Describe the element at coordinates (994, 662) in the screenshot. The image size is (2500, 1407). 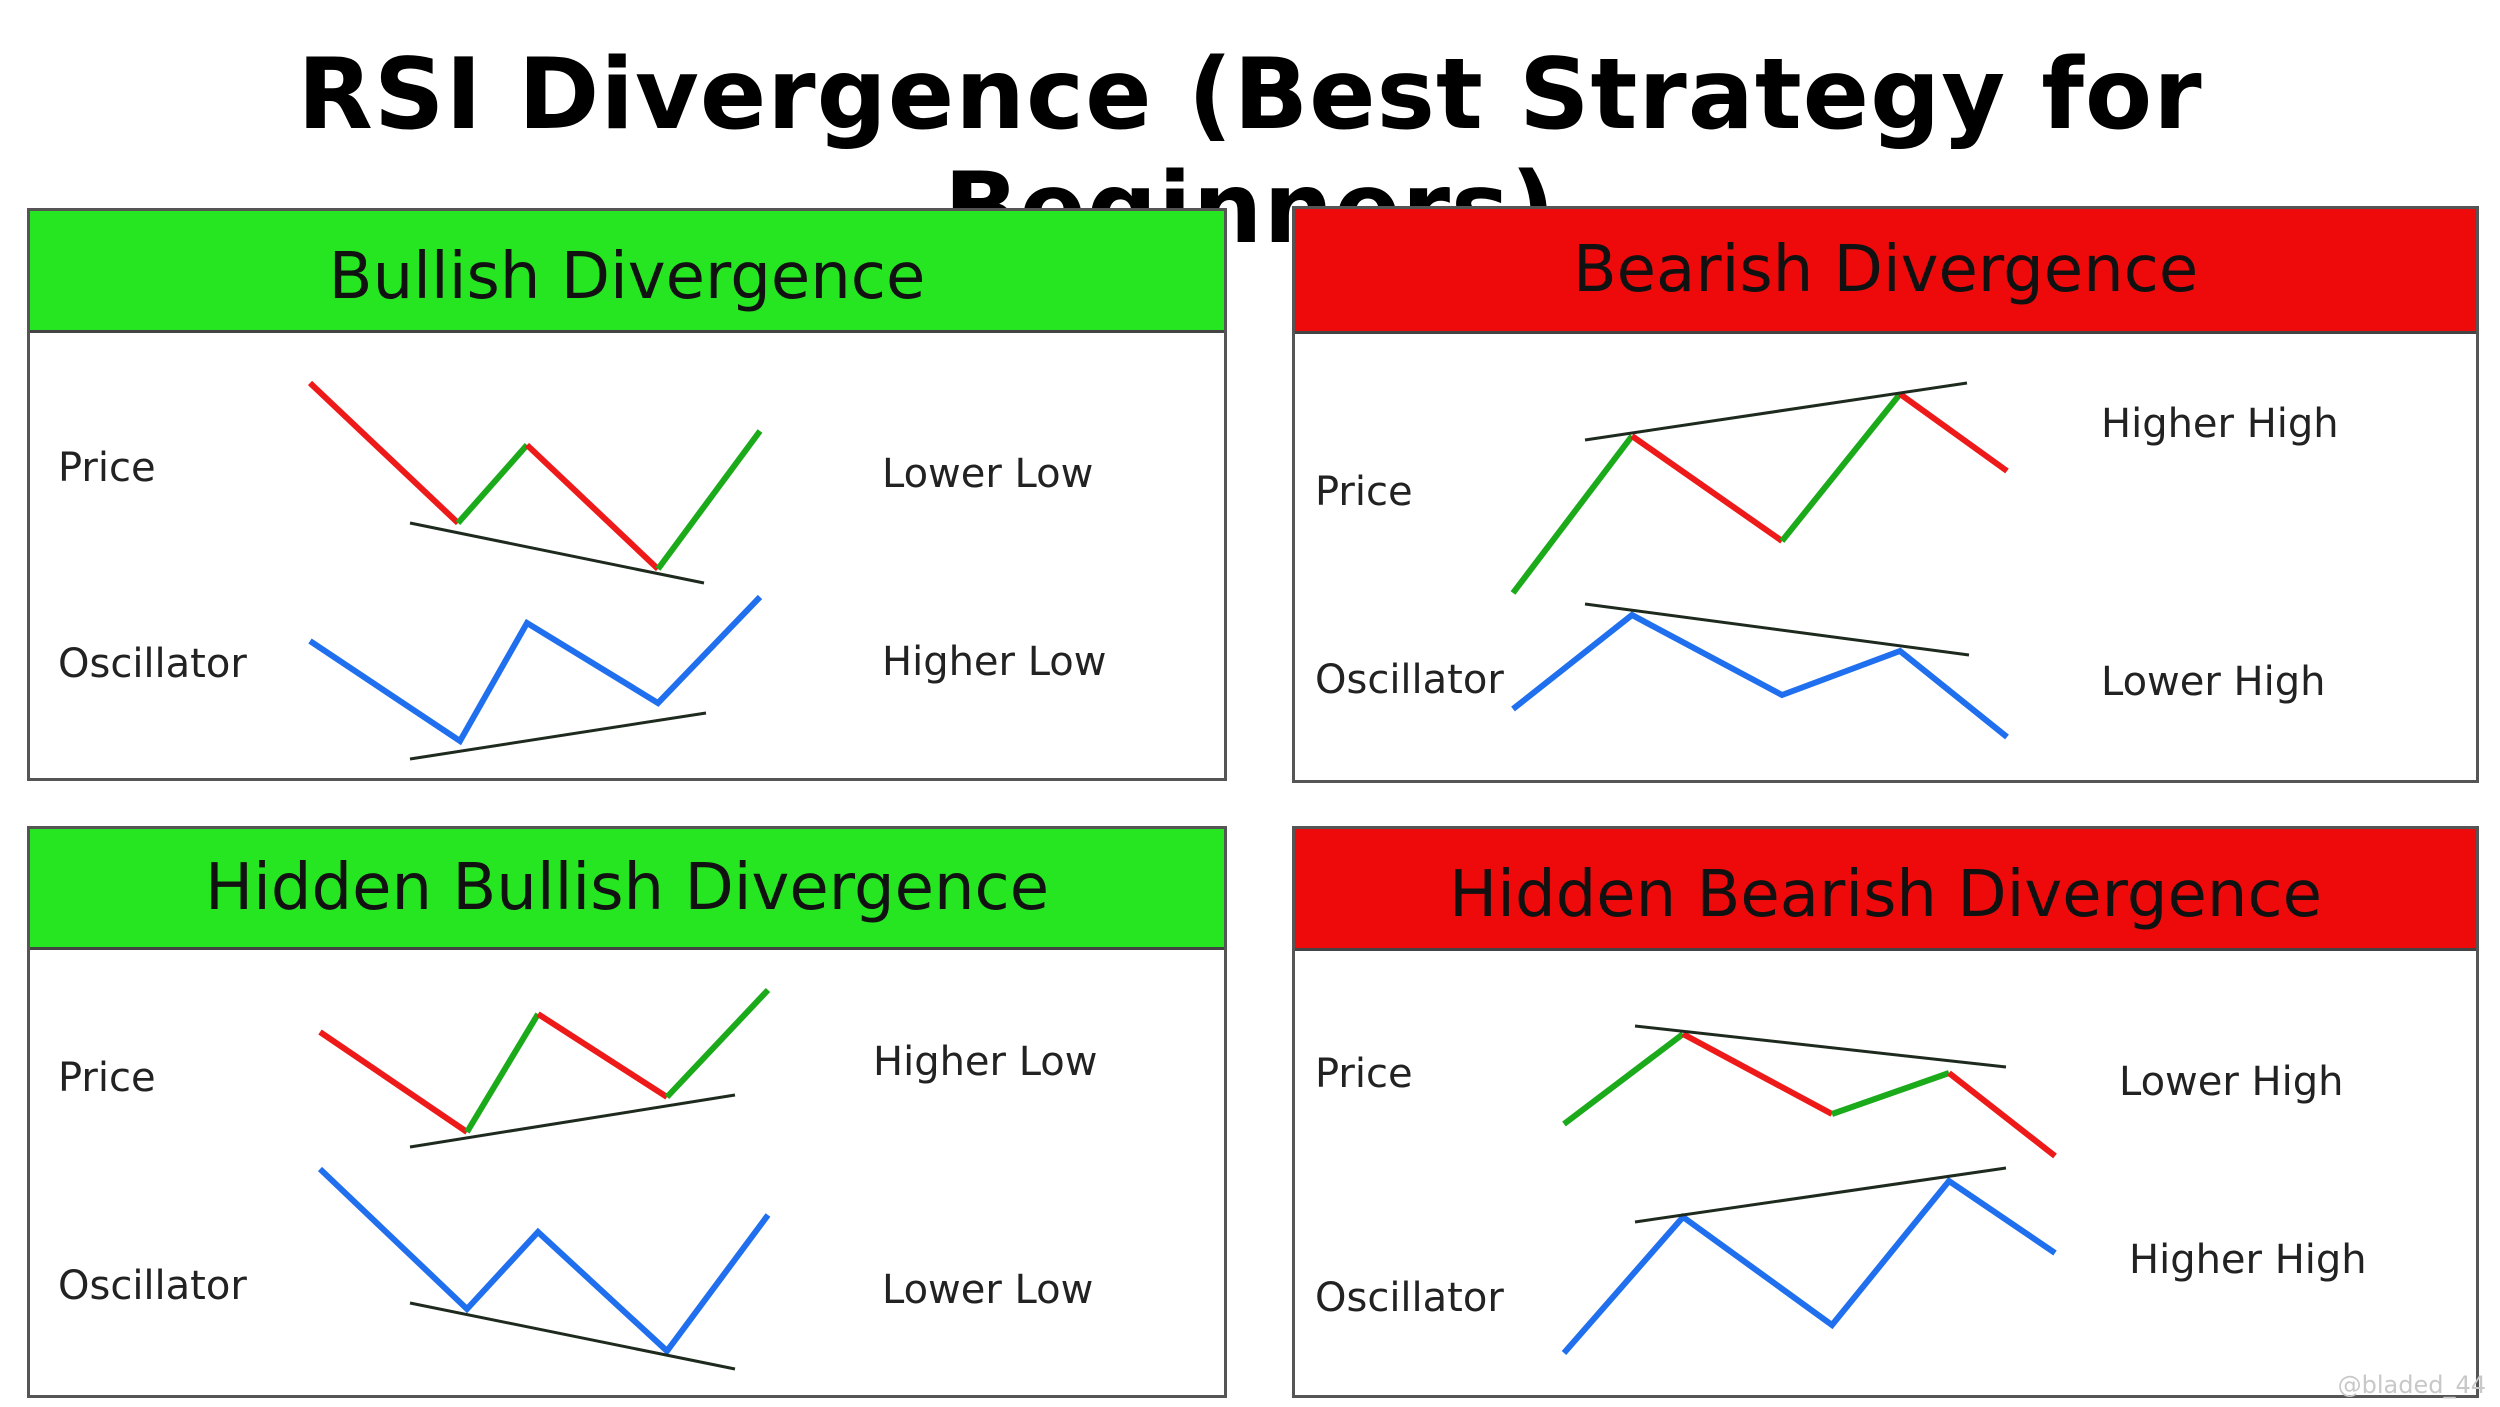
I see `oscillator-note: Higher Low` at that location.